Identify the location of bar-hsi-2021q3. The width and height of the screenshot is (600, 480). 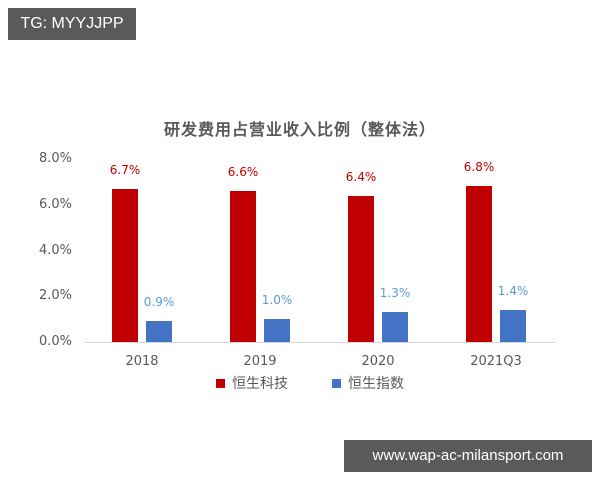
(513, 326).